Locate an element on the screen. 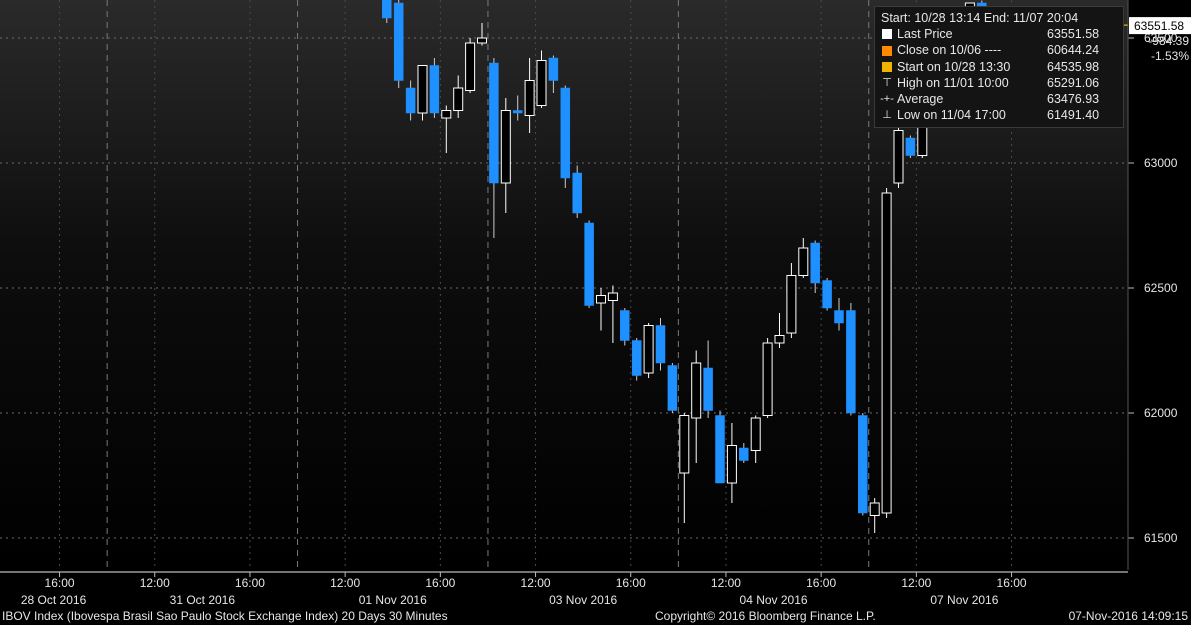 The image size is (1191, 625). legend-value: 61491.40 is located at coordinates (1073, 115).